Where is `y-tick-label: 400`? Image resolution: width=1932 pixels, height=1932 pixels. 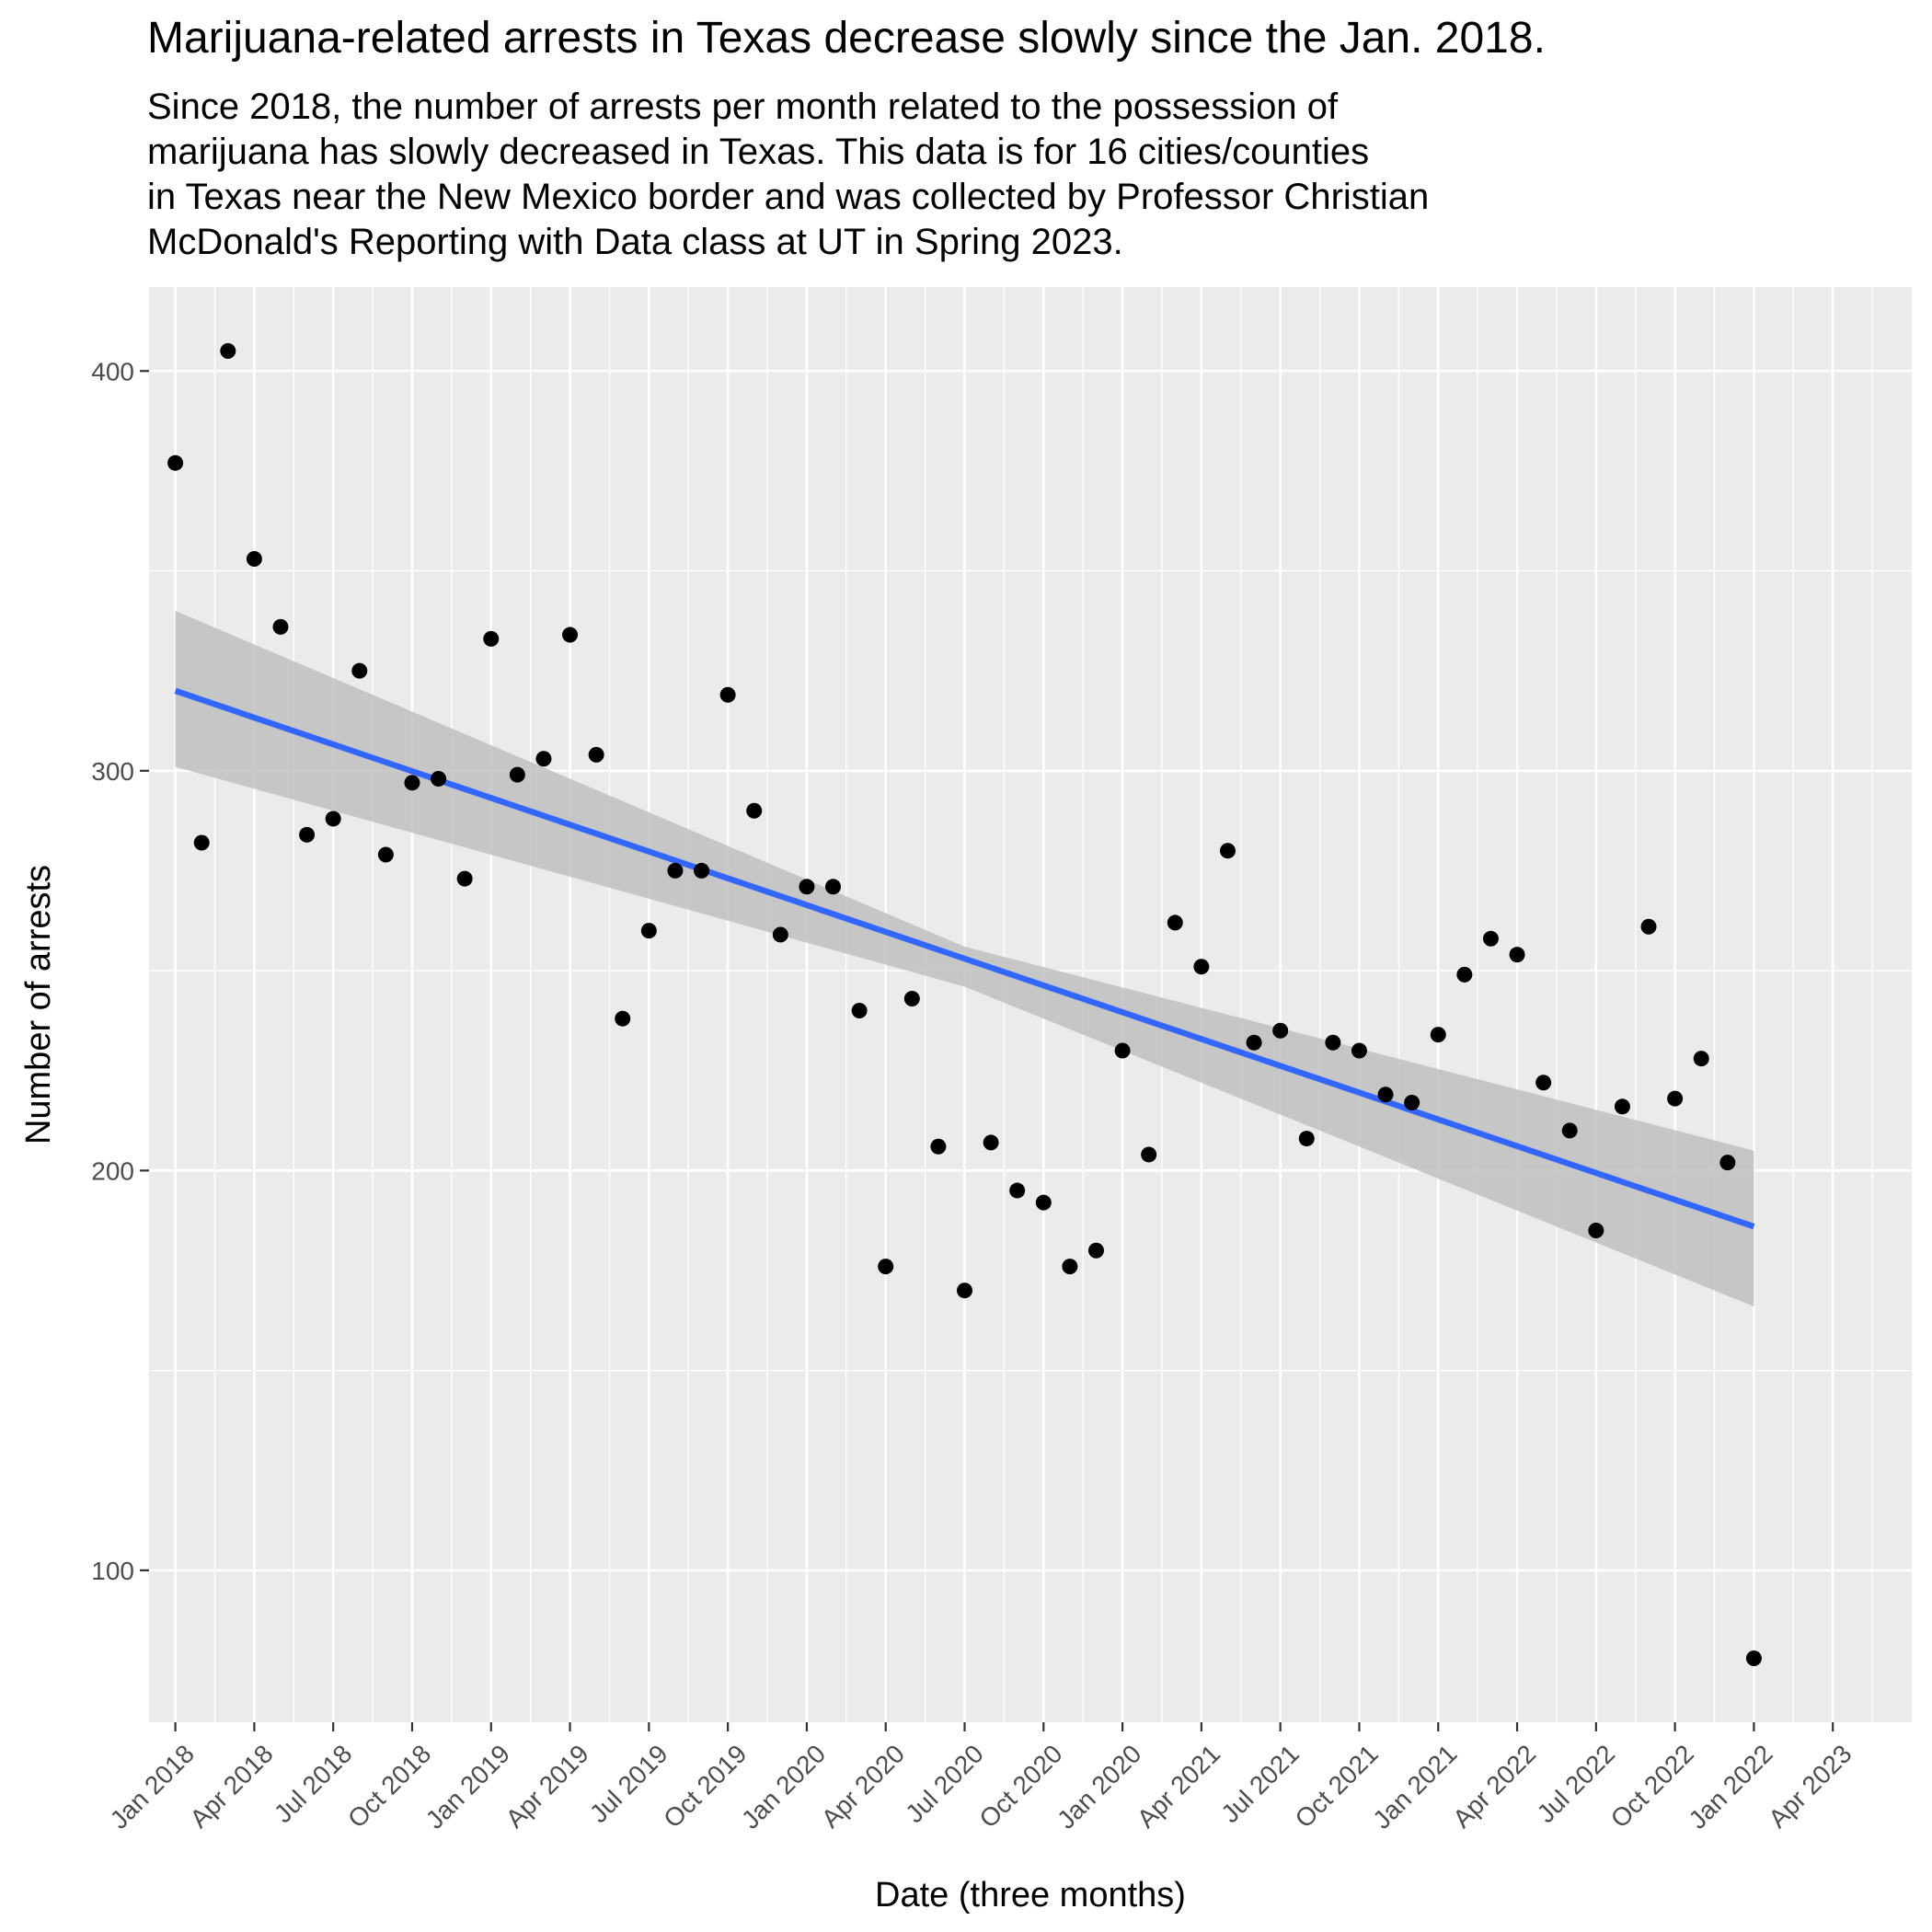 y-tick-label: 400 is located at coordinates (112, 371).